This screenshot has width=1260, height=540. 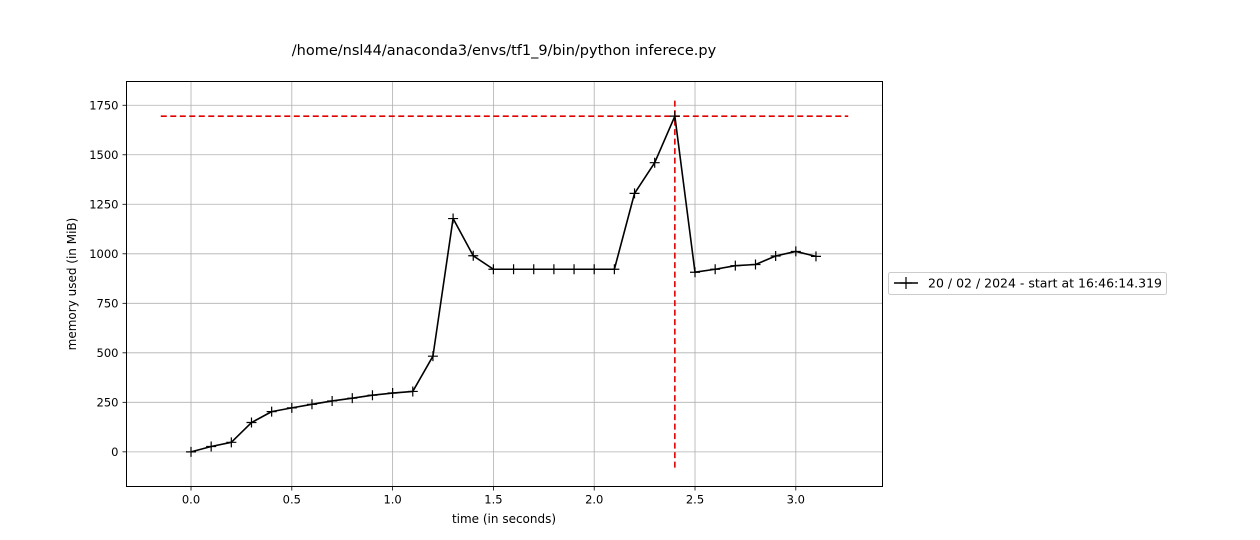 I want to click on x-axis: 0.0 0.5 1.0 1.5 2.0 2.5 3.0, so click(x=493, y=496).